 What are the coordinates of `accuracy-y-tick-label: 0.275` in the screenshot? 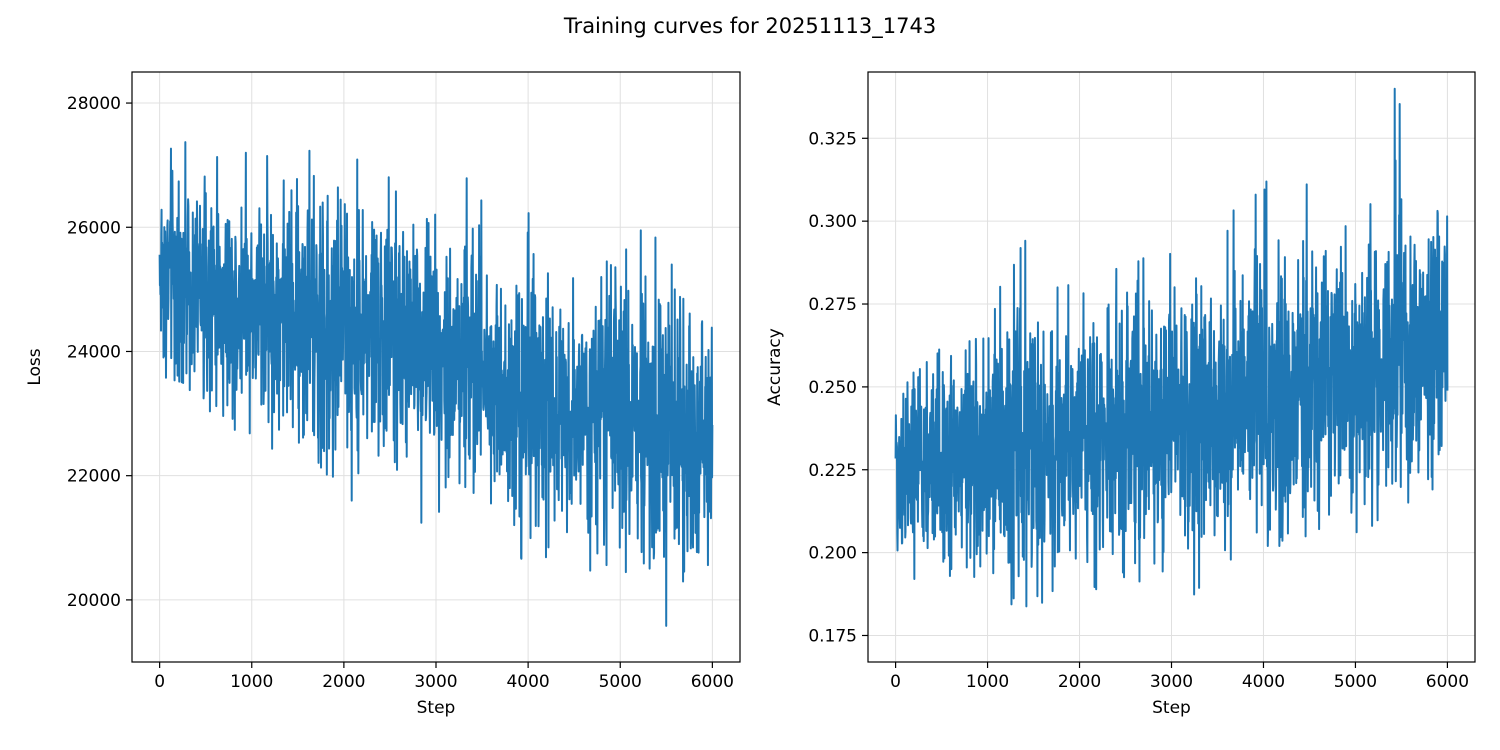 It's located at (832, 305).